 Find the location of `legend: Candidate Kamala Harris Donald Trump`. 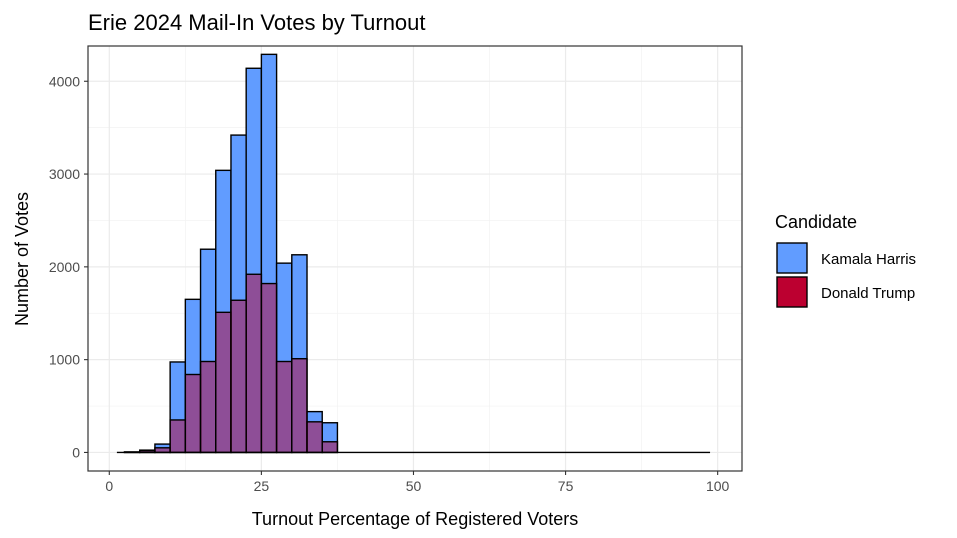

legend: Candidate Kamala Harris Donald Trump is located at coordinates (845, 260).